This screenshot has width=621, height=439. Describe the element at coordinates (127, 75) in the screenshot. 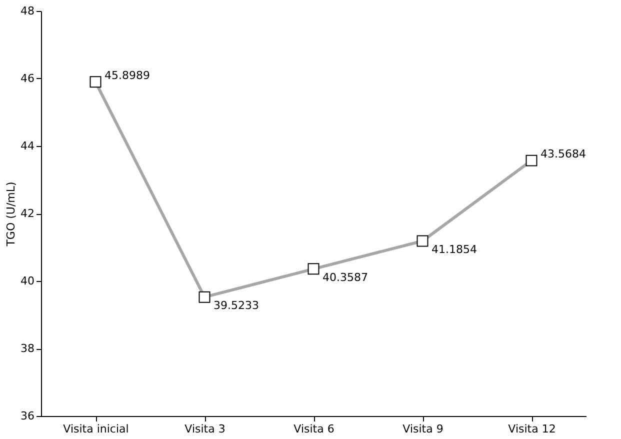

I see `data-label: 45.8989` at that location.